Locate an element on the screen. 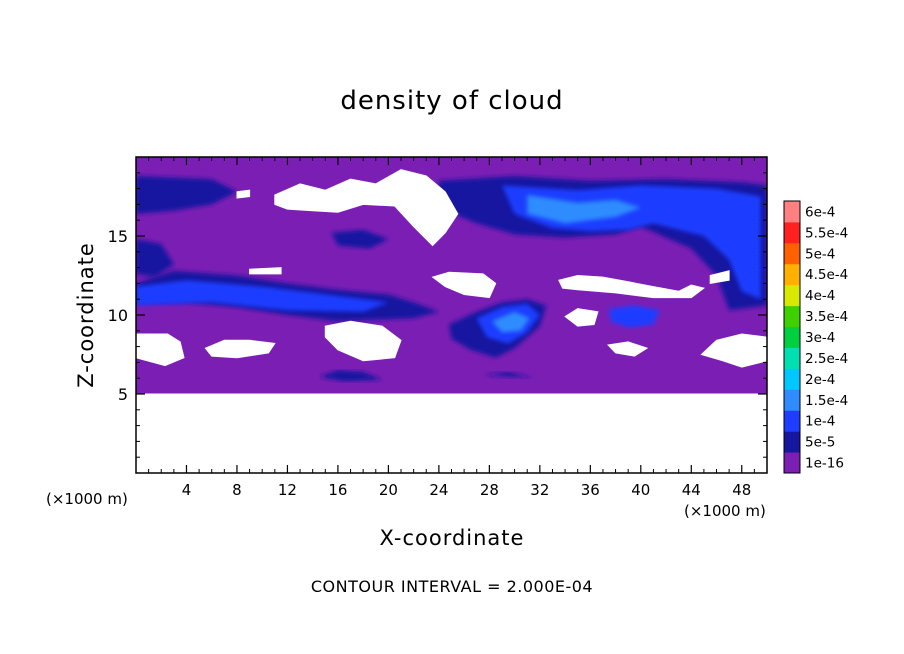  x-tick-label-12: 12 is located at coordinates (287, 490).